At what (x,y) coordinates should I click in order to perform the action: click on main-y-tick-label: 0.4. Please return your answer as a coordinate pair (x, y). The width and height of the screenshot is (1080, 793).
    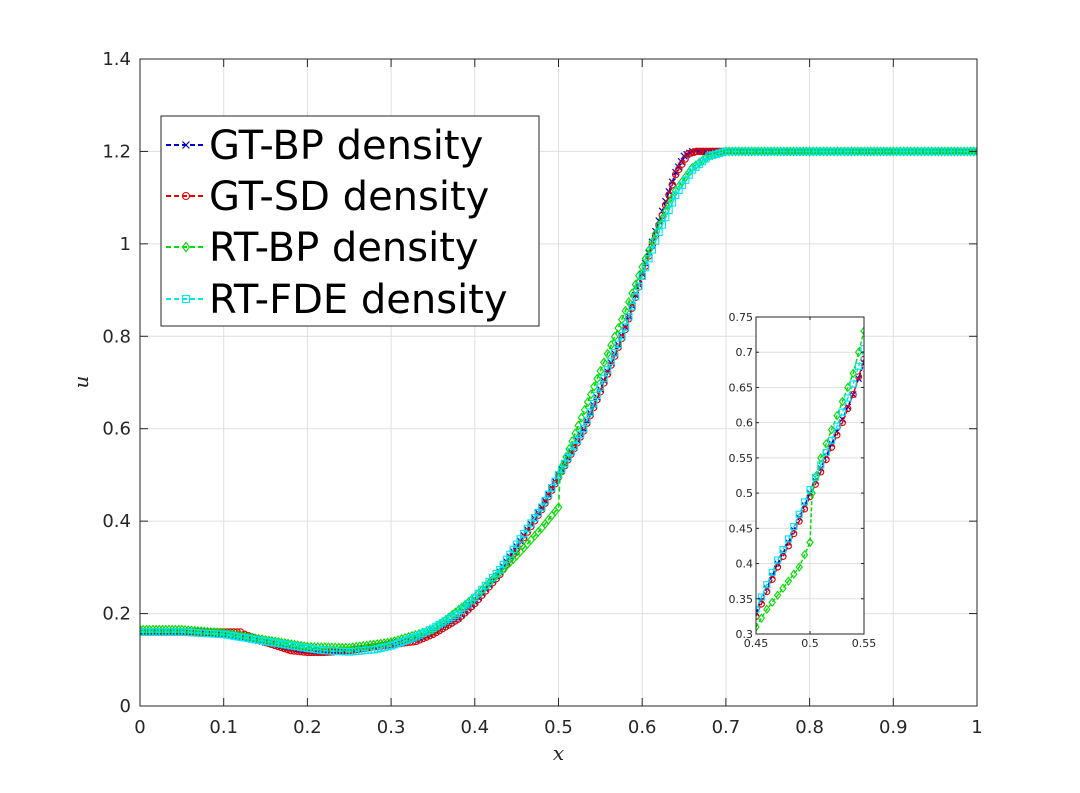
    Looking at the image, I should click on (116, 521).